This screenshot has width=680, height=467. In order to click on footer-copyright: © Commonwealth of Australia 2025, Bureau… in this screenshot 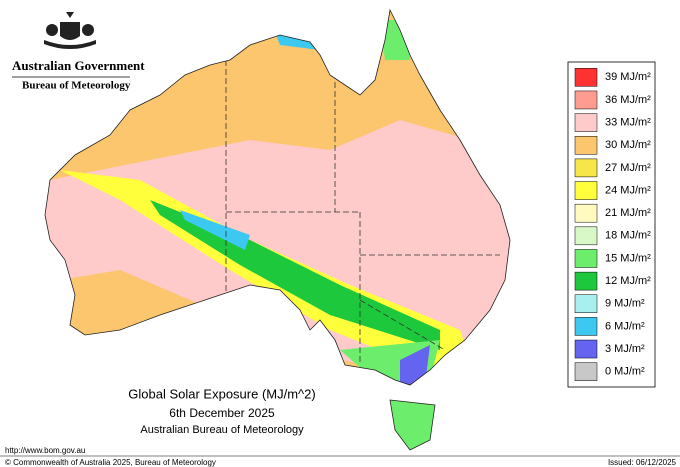, I will do `click(110, 462)`.